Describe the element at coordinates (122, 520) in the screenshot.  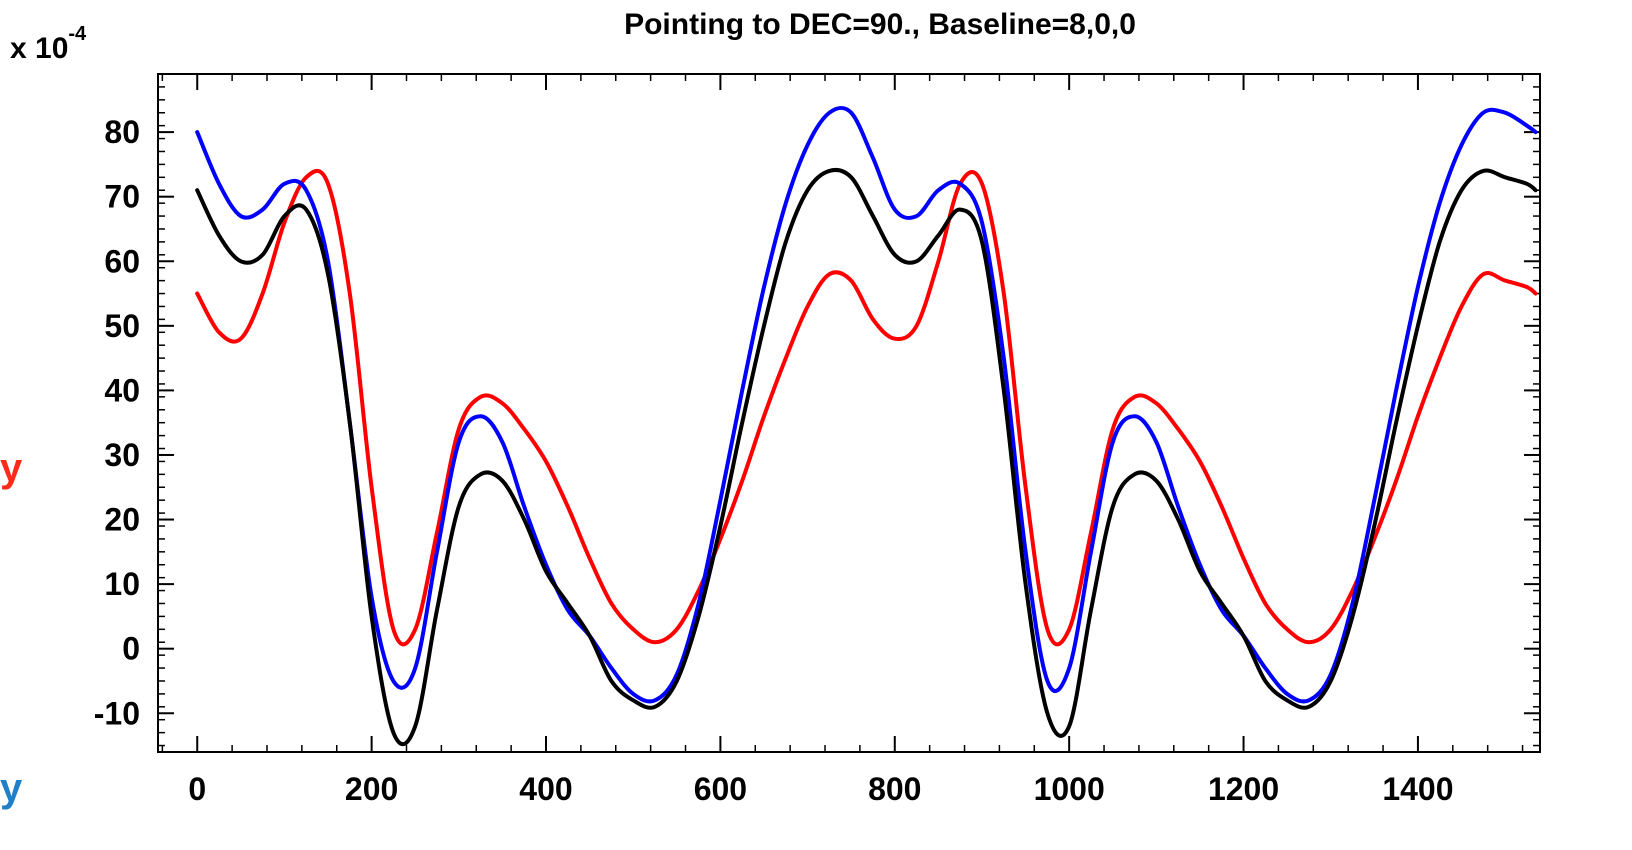
I see `y-tick-label: 20` at that location.